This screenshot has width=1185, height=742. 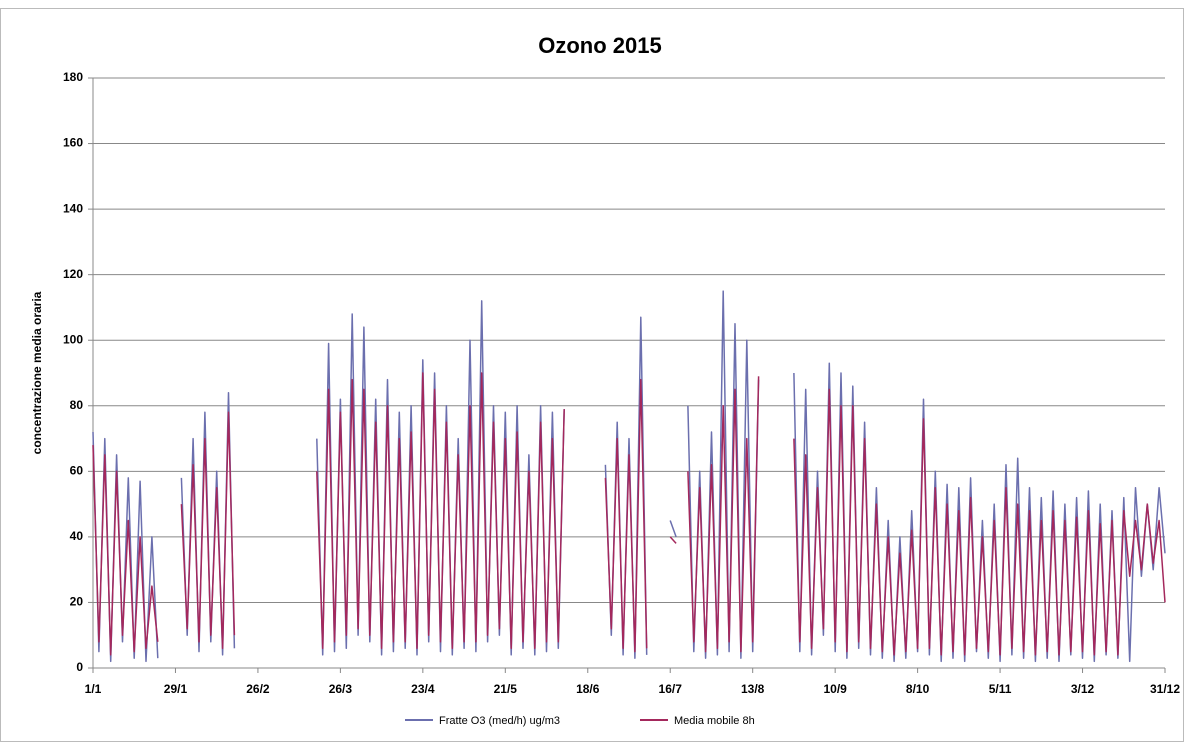 I want to click on x-tick-label: 1/1, so click(x=93, y=689).